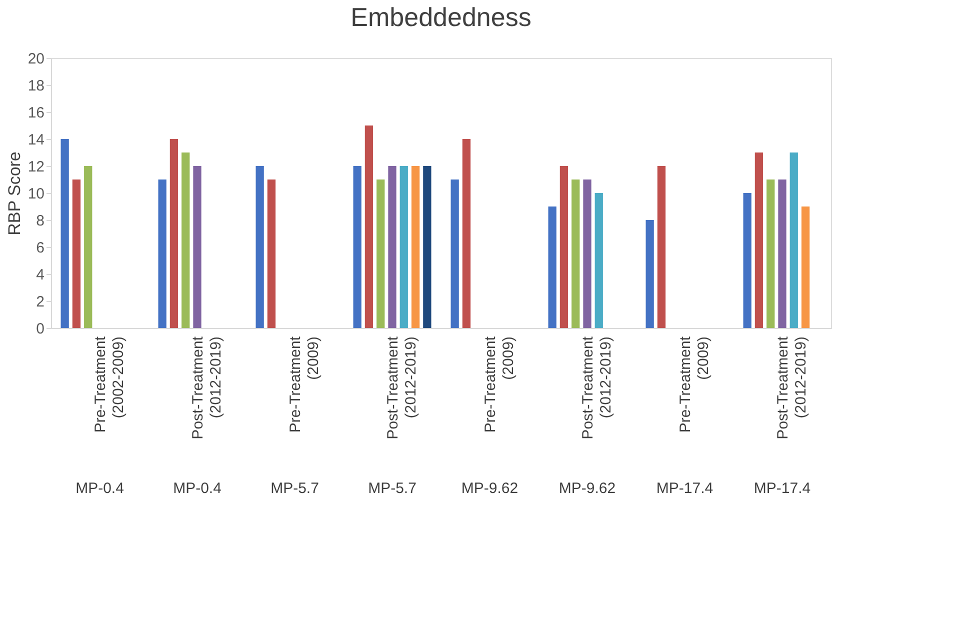 This screenshot has height=633, width=956. I want to click on y-tick-label: 16, so click(36, 113).